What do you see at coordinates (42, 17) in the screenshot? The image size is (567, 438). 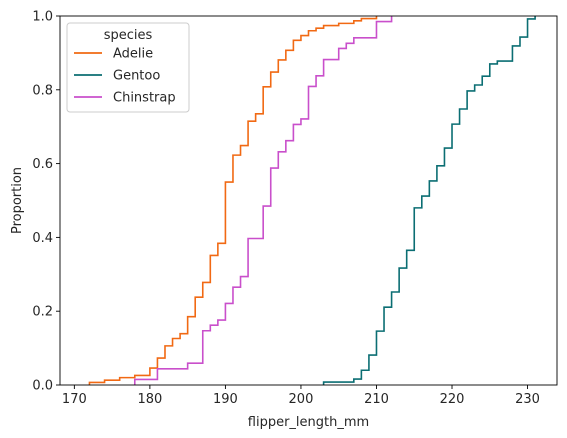 I see `y-tick-label: 1.0` at bounding box center [42, 17].